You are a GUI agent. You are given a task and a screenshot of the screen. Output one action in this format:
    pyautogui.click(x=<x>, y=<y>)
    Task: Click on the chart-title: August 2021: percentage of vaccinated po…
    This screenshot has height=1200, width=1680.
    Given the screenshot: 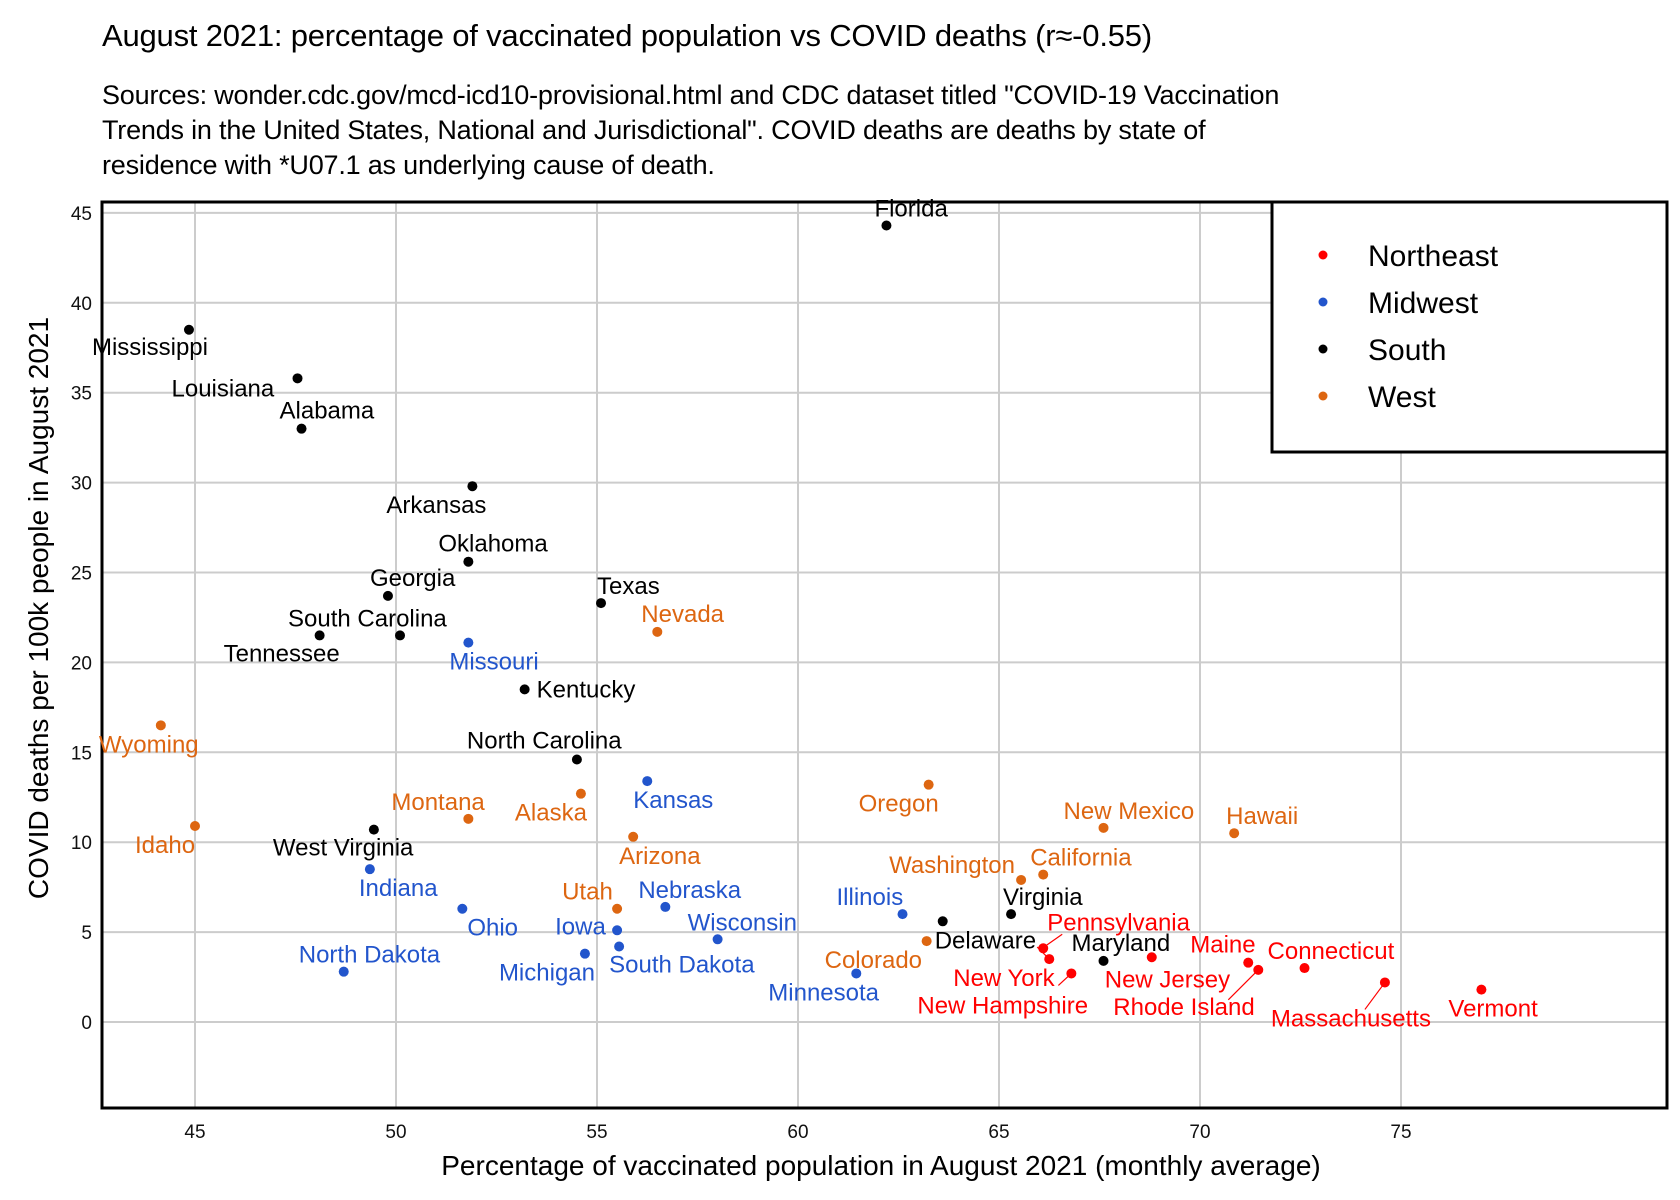 What is the action you would take?
    pyautogui.click(x=627, y=35)
    